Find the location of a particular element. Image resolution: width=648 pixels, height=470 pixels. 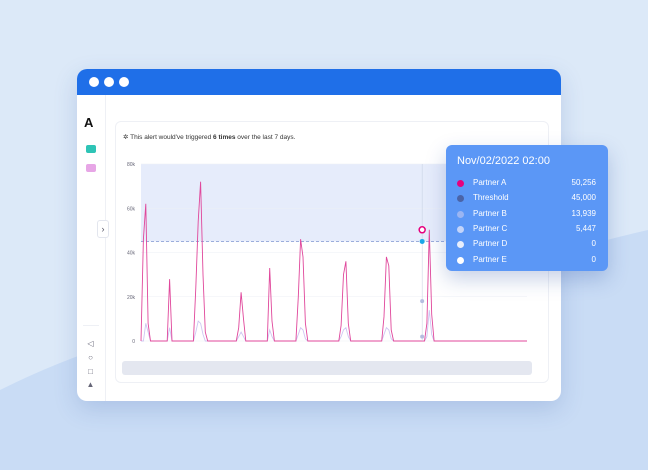

tooltip-series-value: 13,939 is located at coordinates (583, 213).